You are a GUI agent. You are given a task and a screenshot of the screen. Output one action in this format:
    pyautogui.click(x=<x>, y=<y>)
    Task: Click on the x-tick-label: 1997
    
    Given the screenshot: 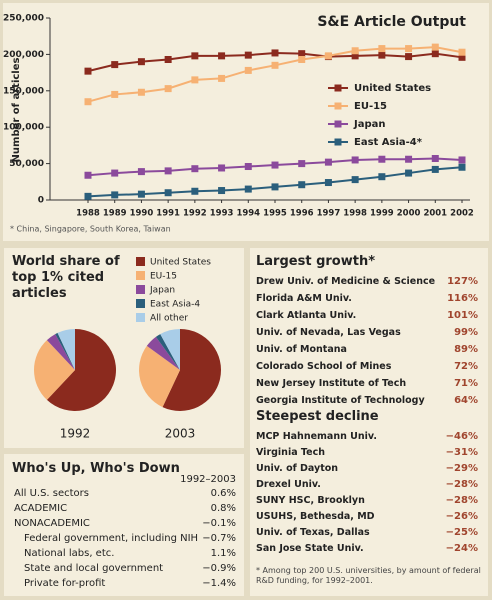 What is the action you would take?
    pyautogui.click(x=329, y=214)
    